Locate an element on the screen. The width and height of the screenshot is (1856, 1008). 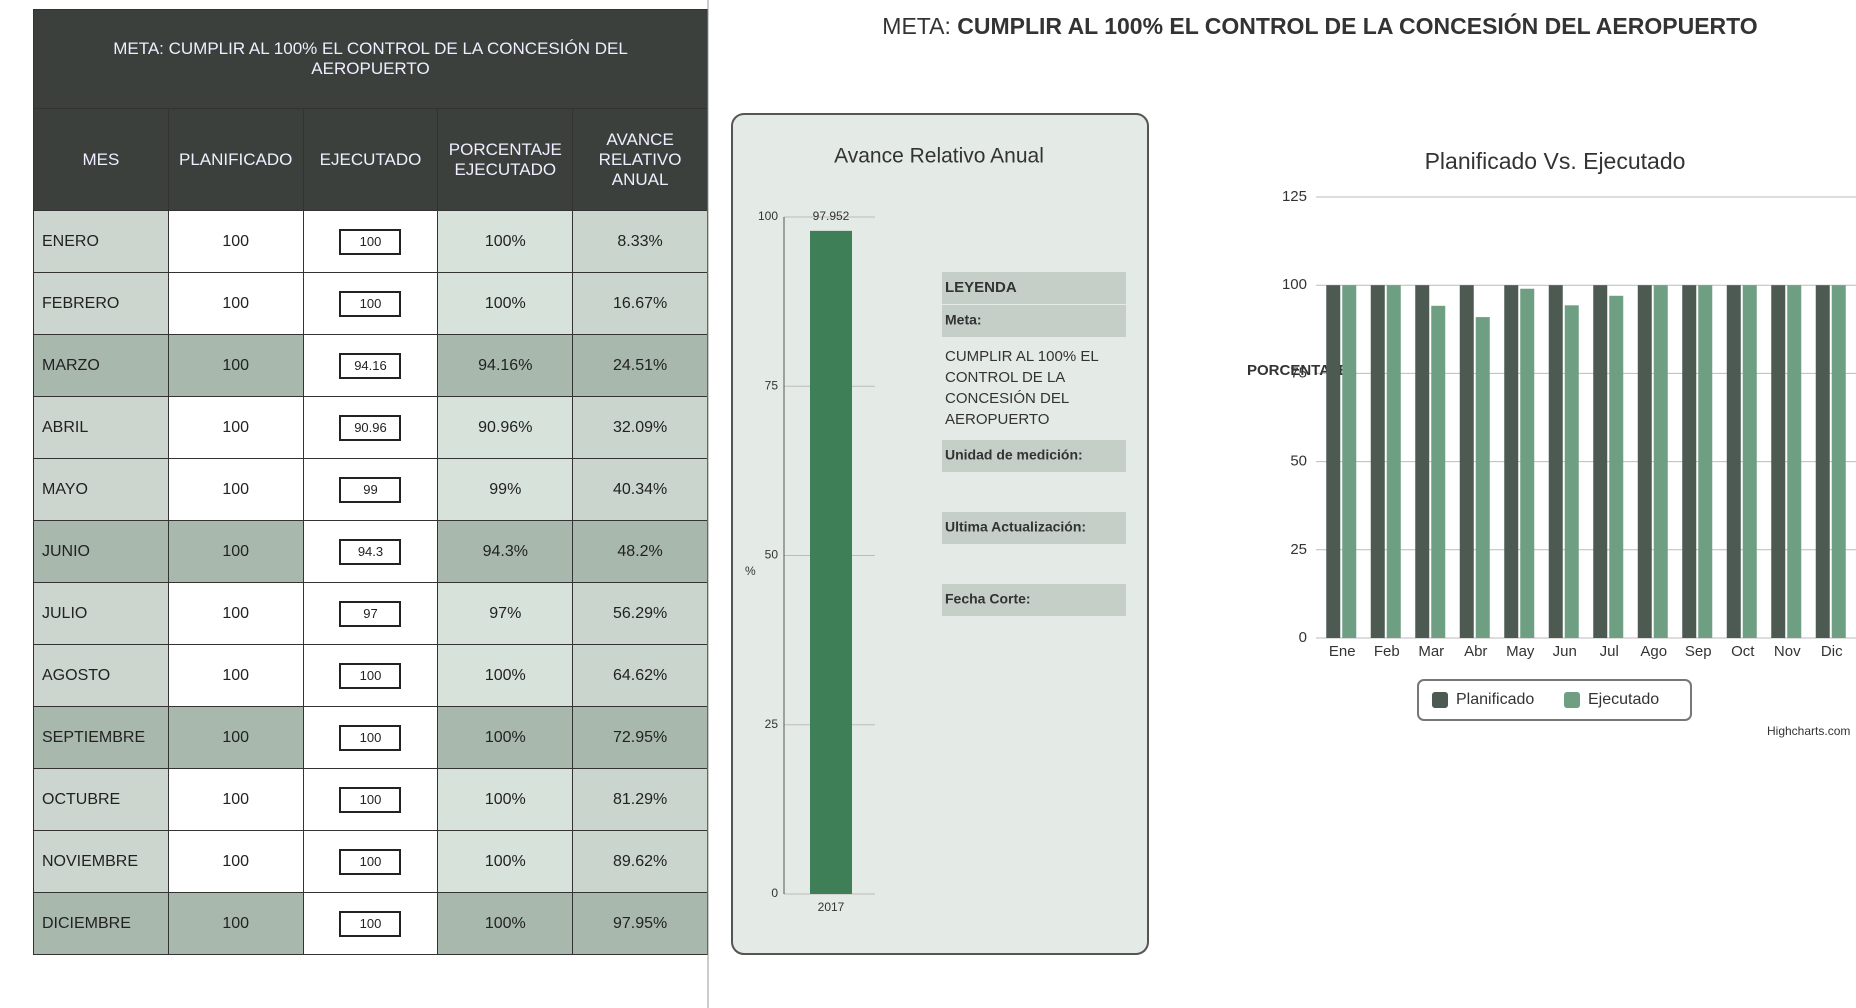
cell: 32.09% is located at coordinates (640, 427).